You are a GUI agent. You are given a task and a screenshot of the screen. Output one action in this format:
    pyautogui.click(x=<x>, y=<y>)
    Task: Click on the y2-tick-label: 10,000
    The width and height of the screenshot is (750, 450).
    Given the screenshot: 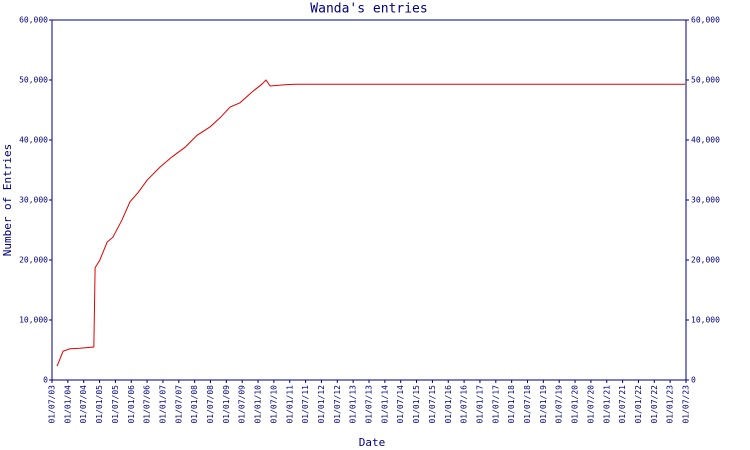 What is the action you would take?
    pyautogui.click(x=705, y=320)
    